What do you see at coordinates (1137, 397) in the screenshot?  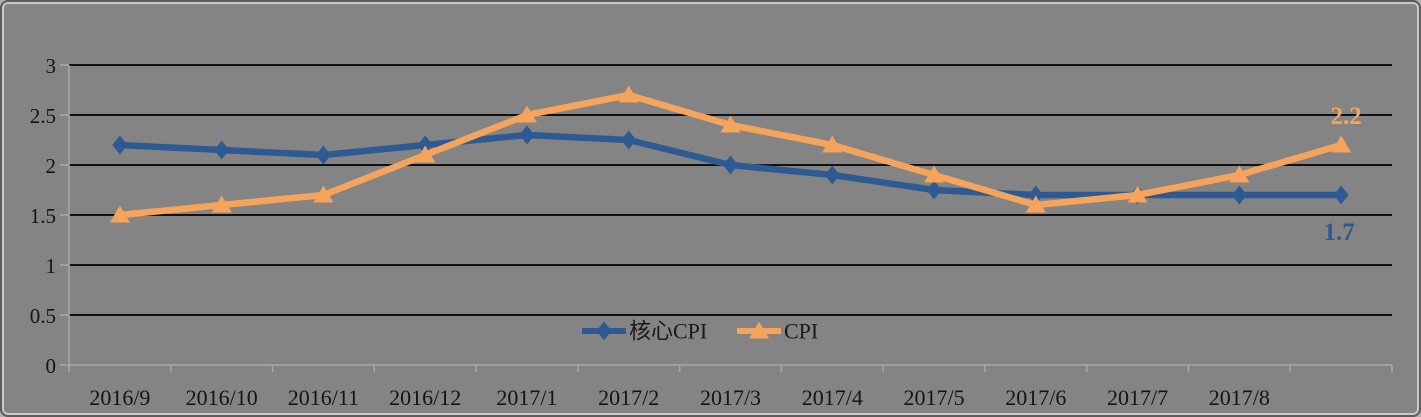 I see `x-tick-label: 2017/7` at bounding box center [1137, 397].